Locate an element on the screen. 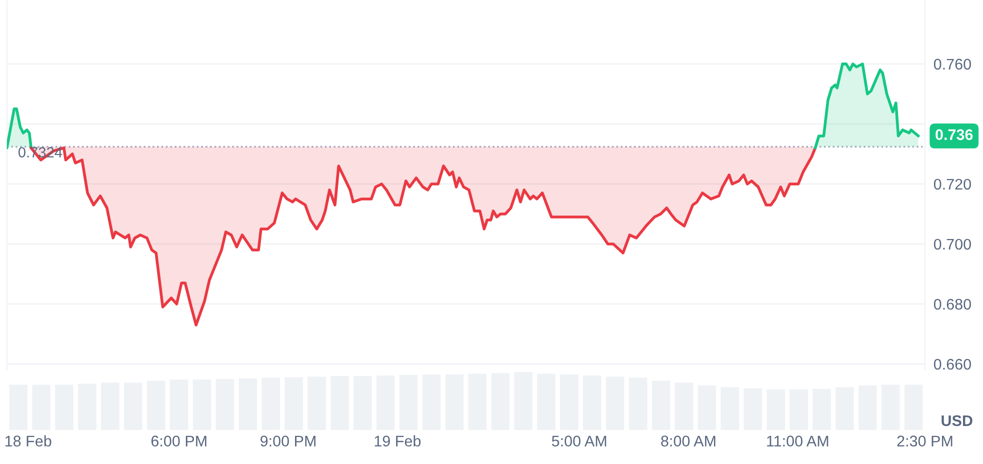 The image size is (983, 464). x-tick-label: 6:00 PM is located at coordinates (178, 441).